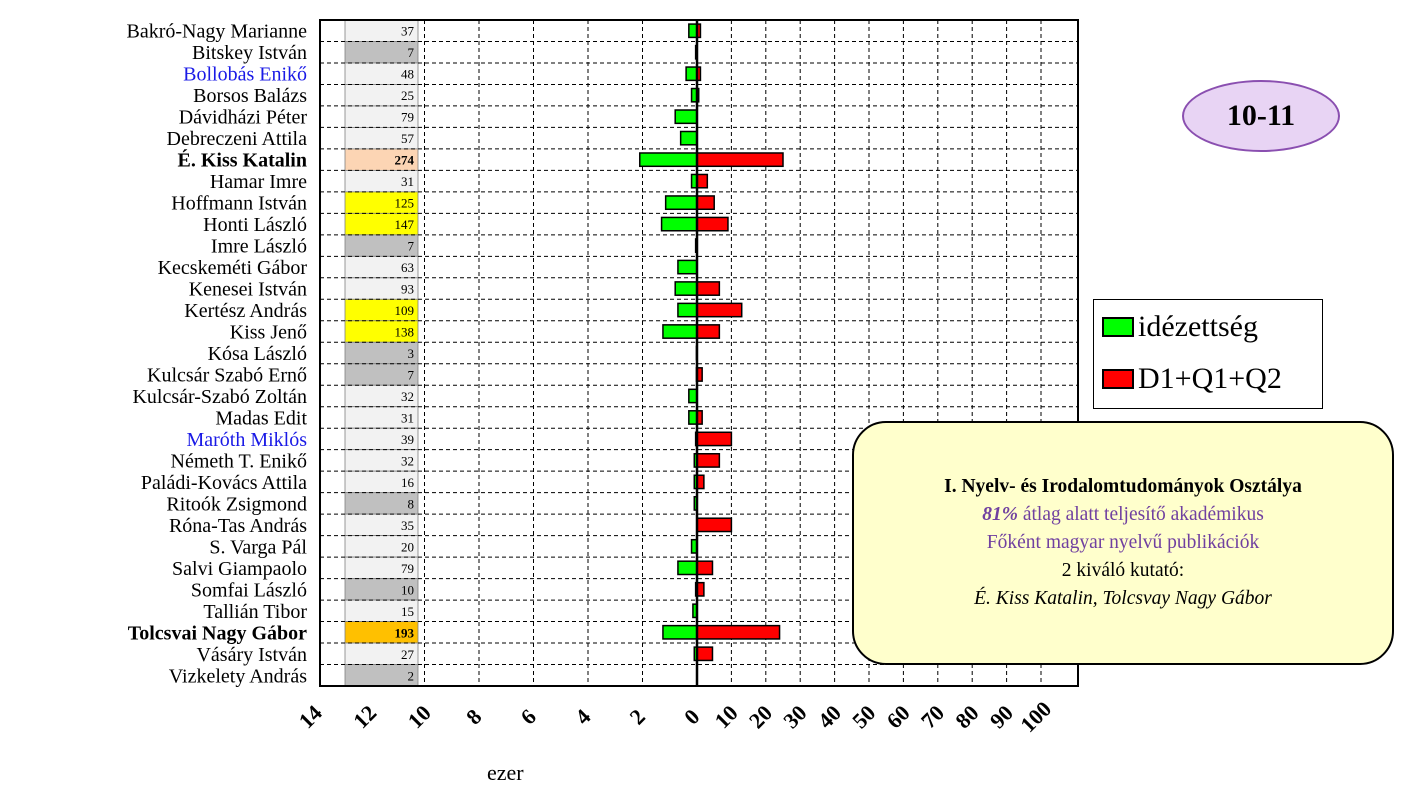 The image size is (1417, 797). I want to click on row-count-label: 48, so click(407, 74).